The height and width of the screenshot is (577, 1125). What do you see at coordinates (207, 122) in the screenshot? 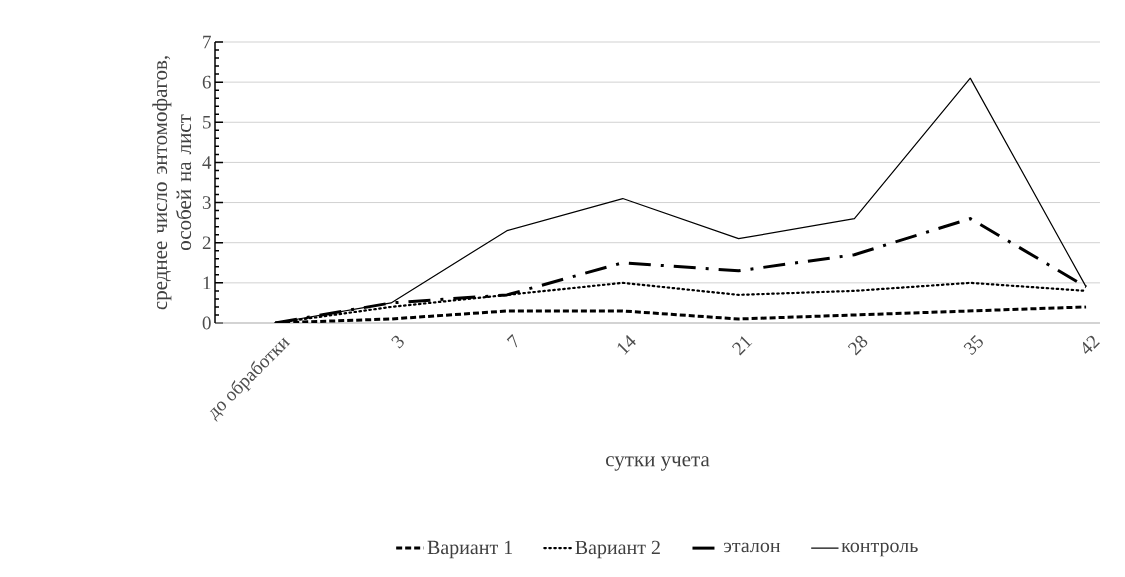
I see `y-tick-label: 5` at bounding box center [207, 122].